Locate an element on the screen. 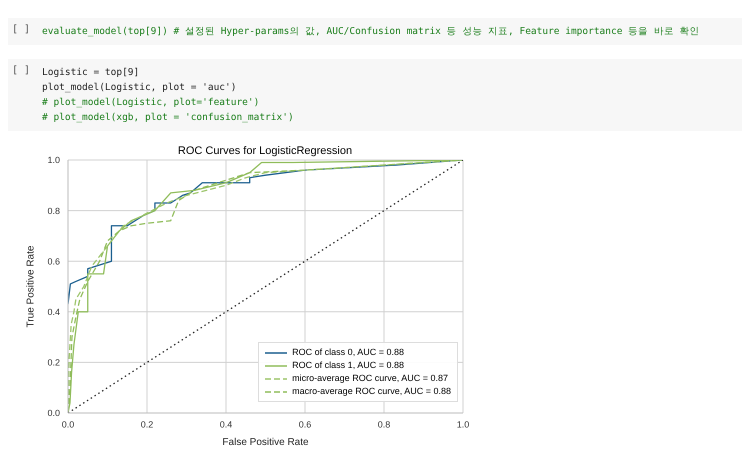  text: # plot_model(Logistic, plot='feature') is located at coordinates (151, 103).